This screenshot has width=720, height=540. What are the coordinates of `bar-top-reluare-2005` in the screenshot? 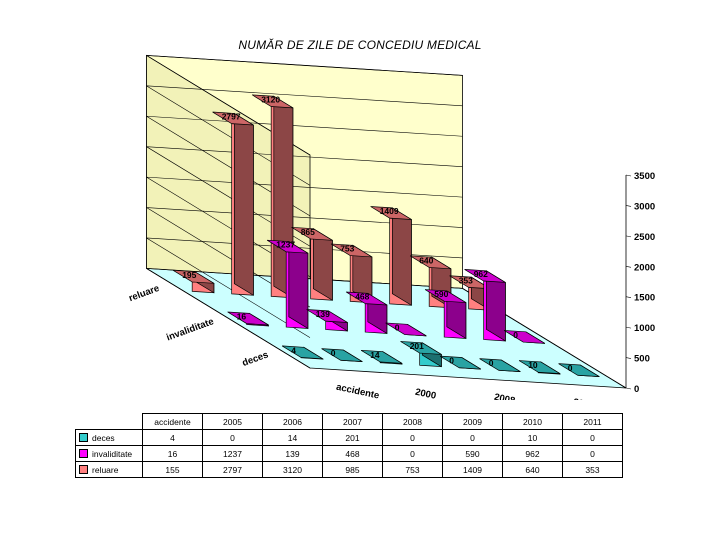 It's located at (233, 118).